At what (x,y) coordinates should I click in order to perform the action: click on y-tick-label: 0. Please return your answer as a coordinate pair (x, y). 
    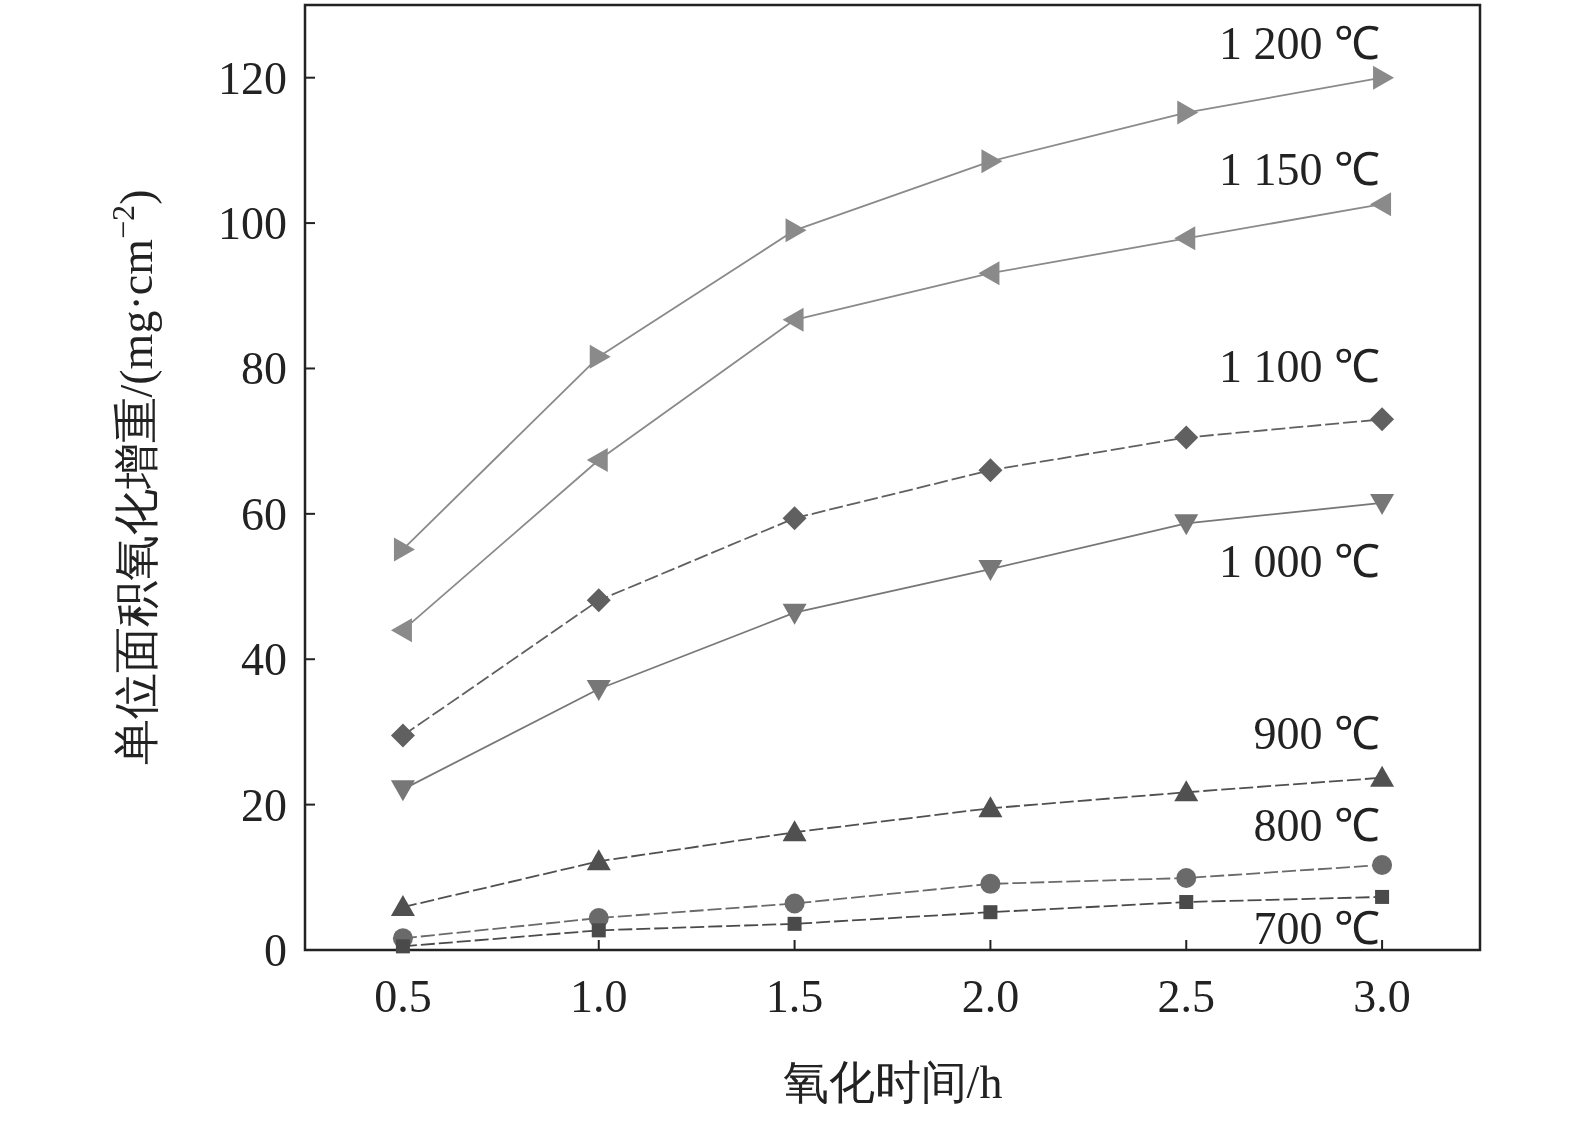
    Looking at the image, I should click on (275, 950).